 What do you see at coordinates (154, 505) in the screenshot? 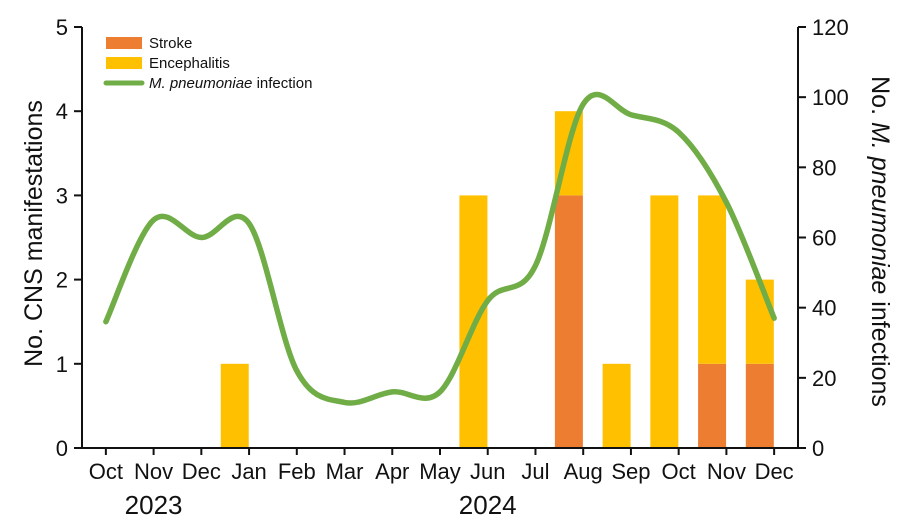
I see `year-label: 2023` at bounding box center [154, 505].